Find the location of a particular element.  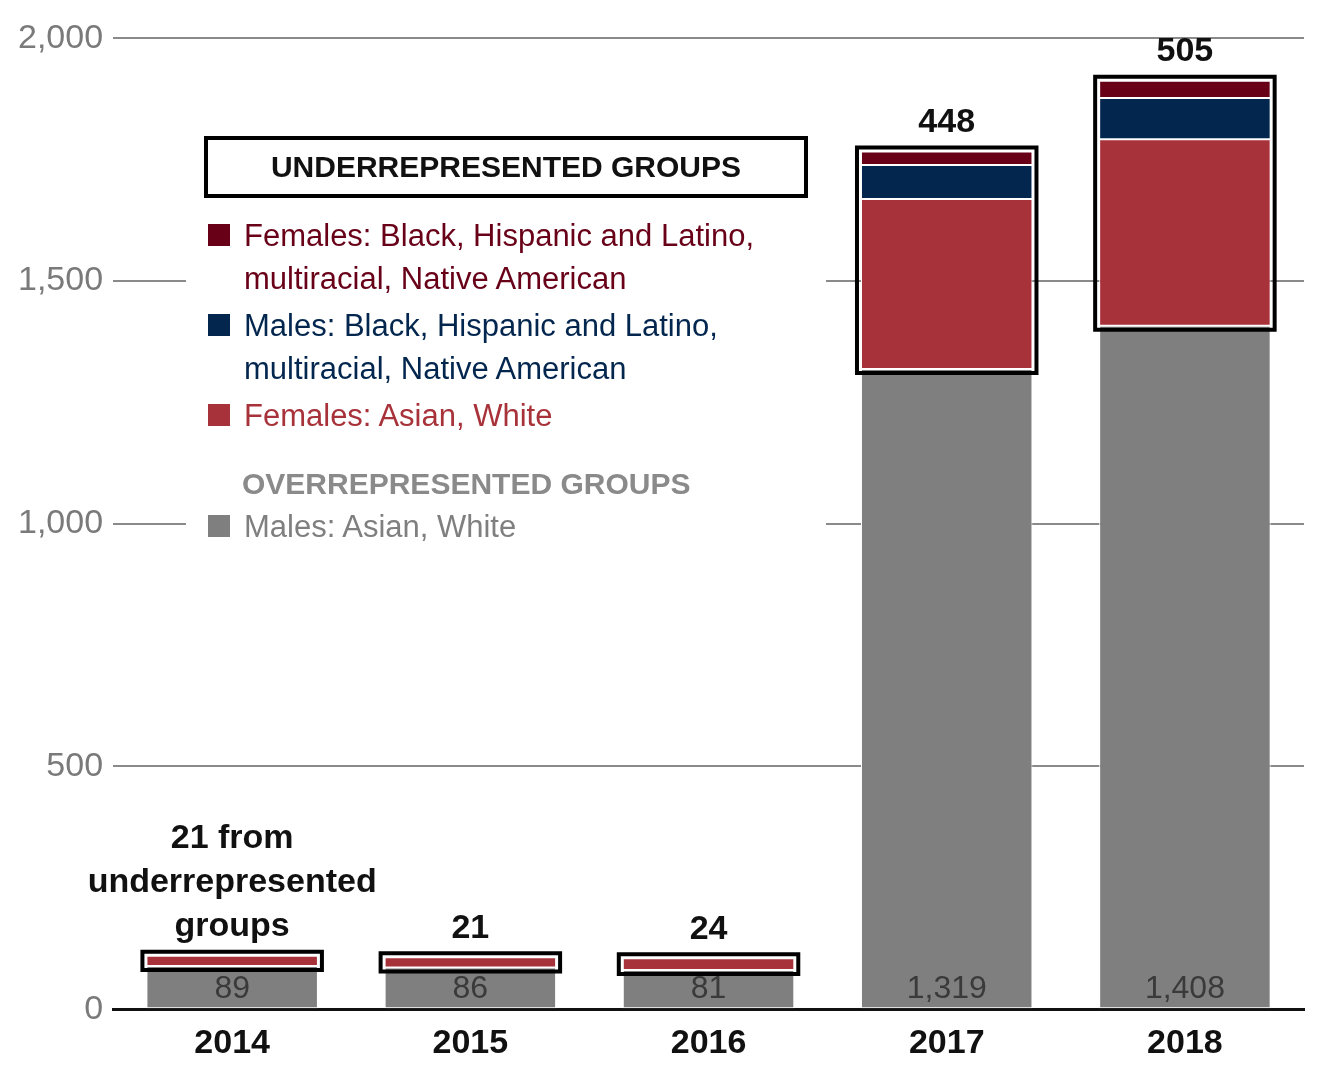

x-tick-label: 2014 is located at coordinates (232, 1040).